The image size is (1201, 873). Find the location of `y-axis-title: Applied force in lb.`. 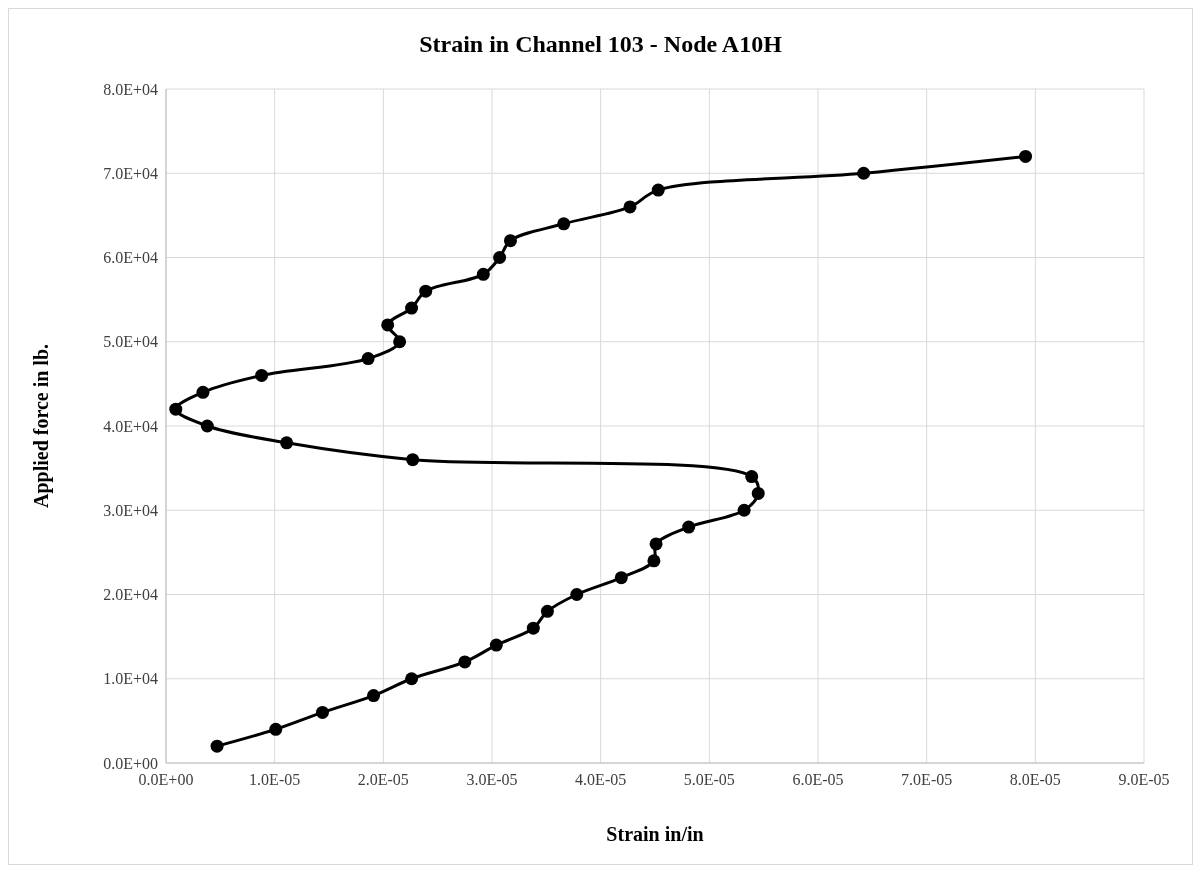

y-axis-title: Applied force in lb. is located at coordinates (41, 426).